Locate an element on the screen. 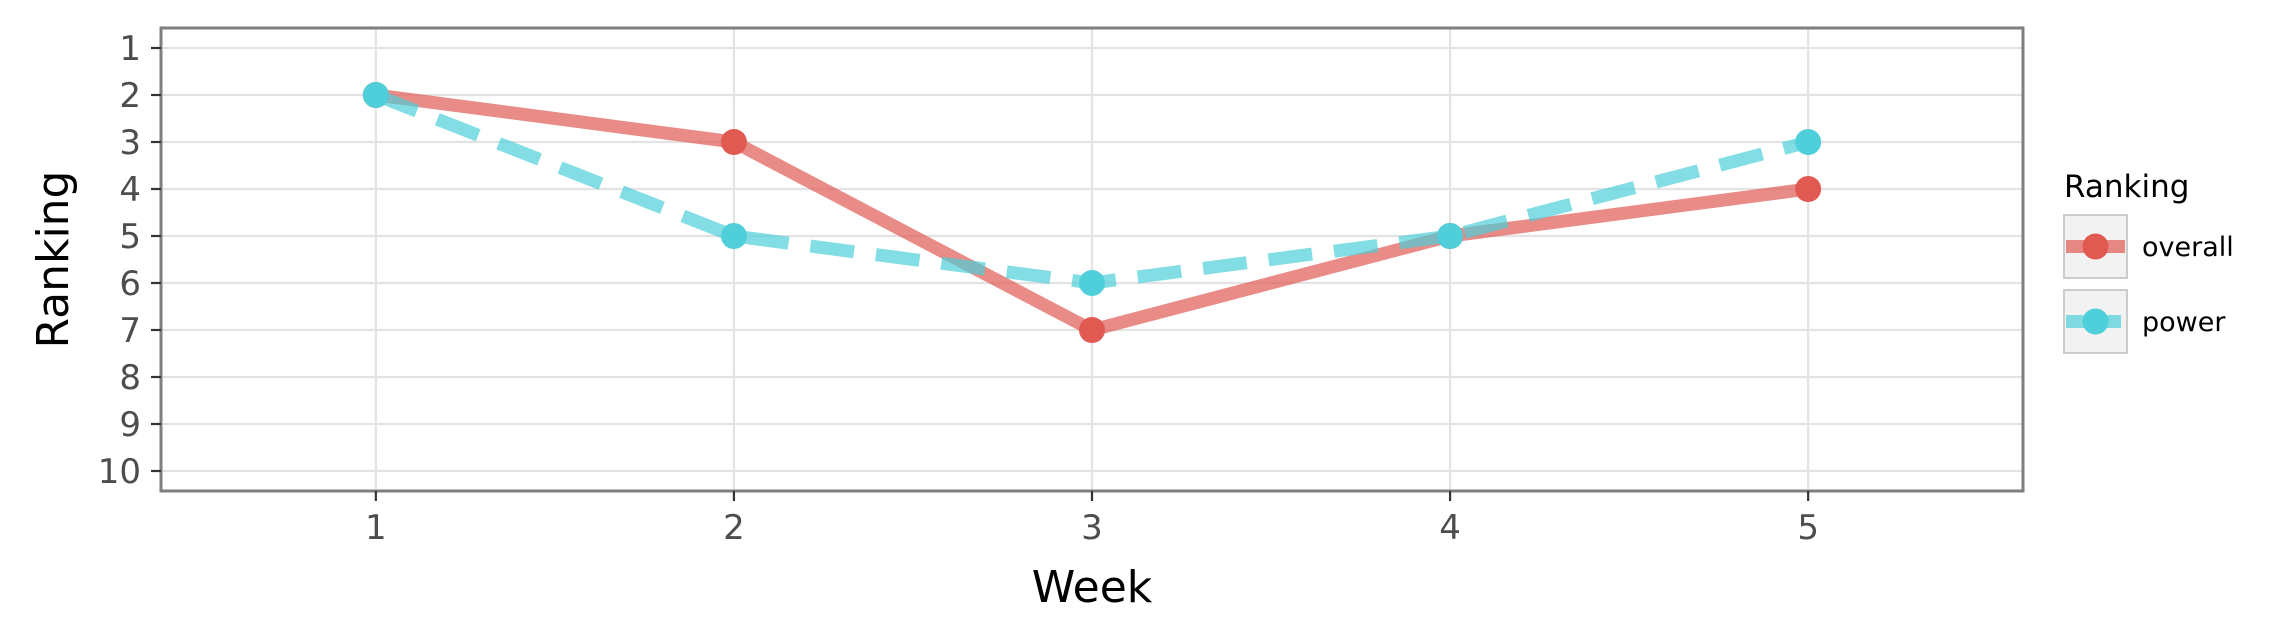 This screenshot has width=2276, height=641. x-tick-label: 3 is located at coordinates (1092, 528).